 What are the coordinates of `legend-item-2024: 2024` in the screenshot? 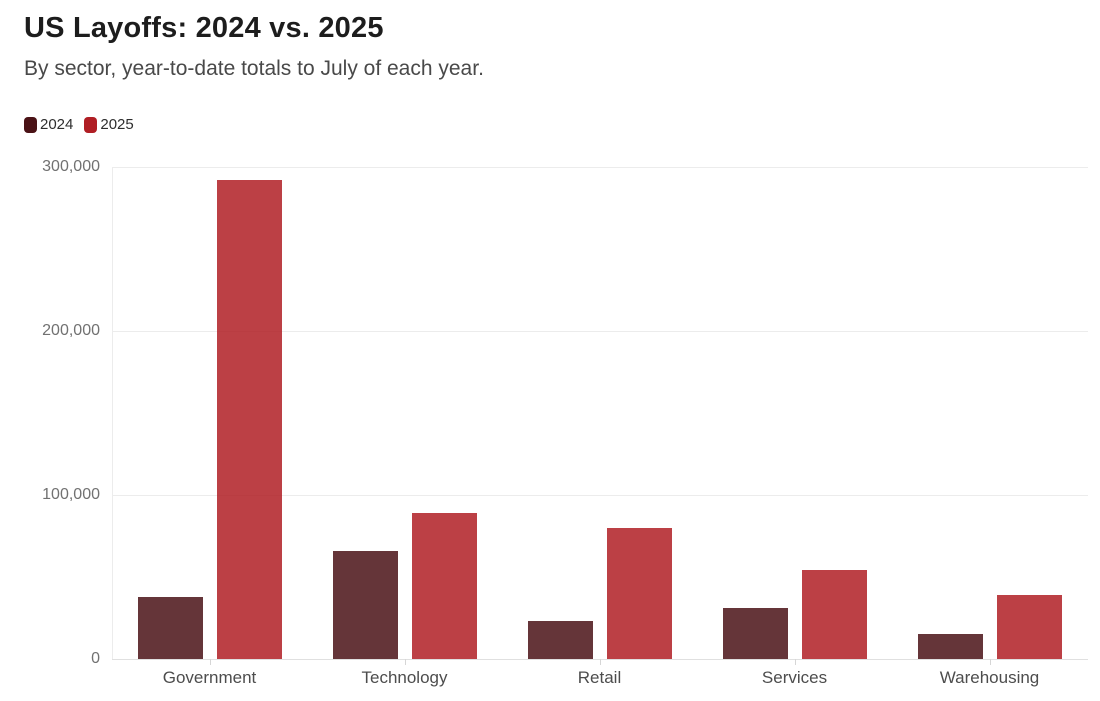 It's located at (48, 124).